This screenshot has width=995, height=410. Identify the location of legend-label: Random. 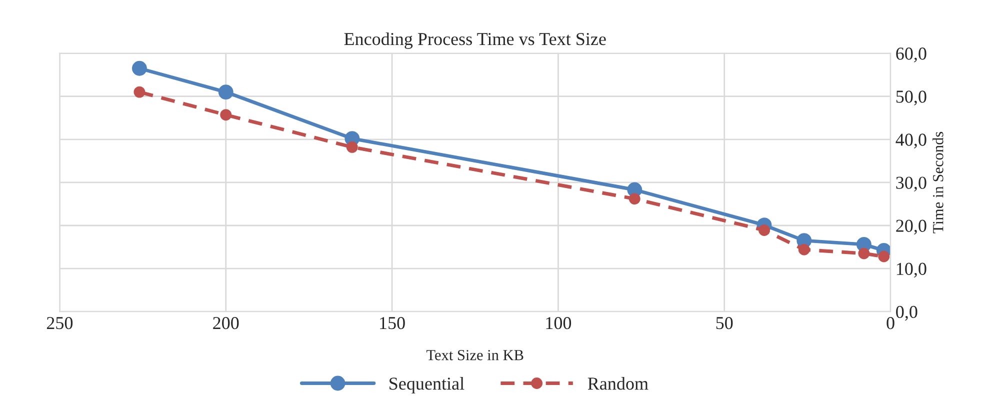
(618, 383).